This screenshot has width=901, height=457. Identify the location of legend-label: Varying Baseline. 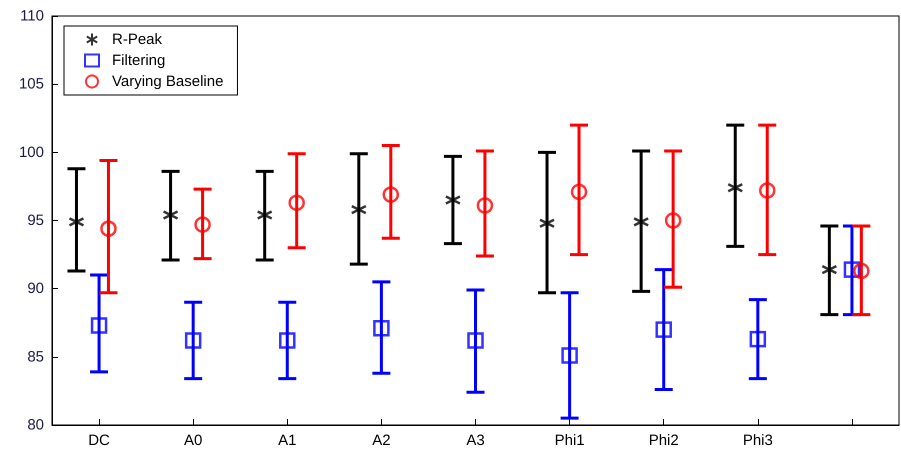
(168, 81).